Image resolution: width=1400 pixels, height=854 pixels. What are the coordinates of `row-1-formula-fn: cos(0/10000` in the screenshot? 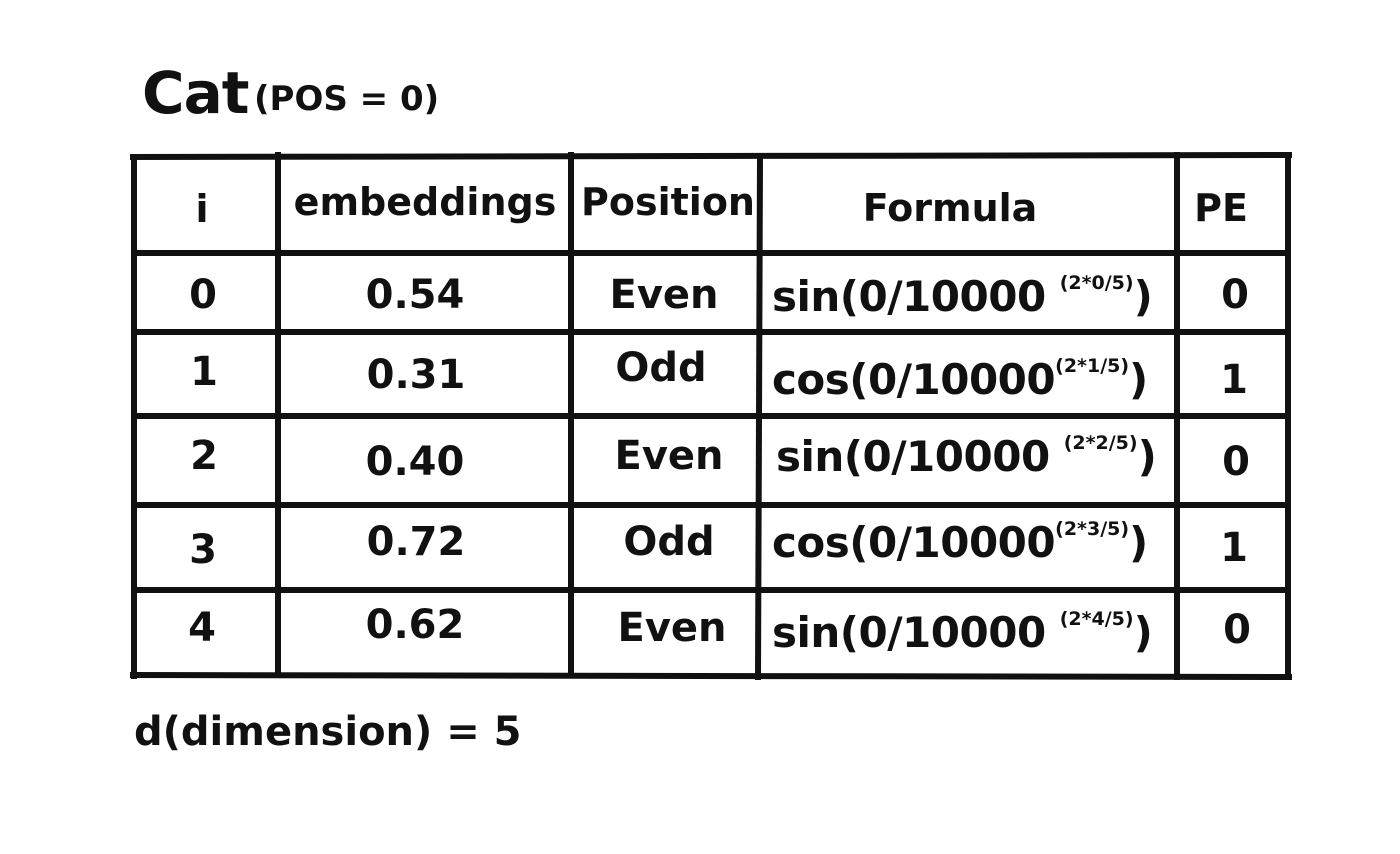 It's located at (914, 379).